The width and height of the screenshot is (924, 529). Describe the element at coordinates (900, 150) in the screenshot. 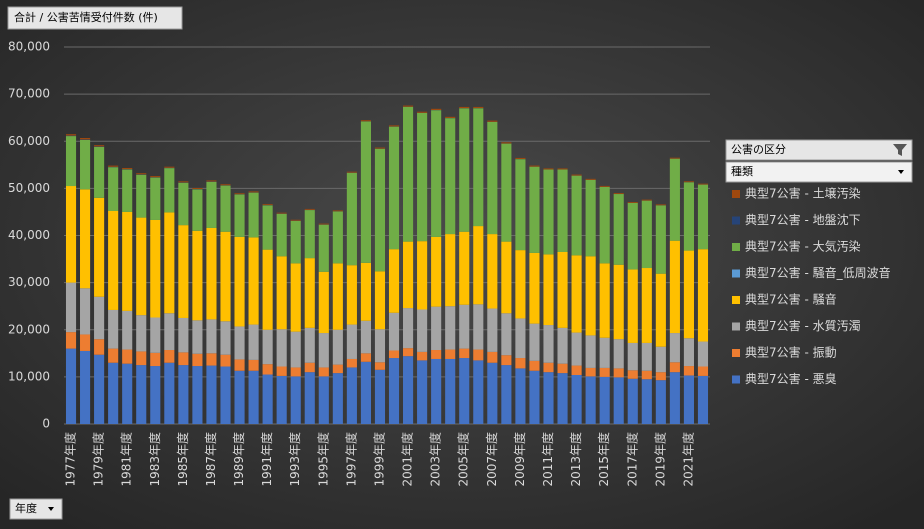

I see `filter-icon` at that location.